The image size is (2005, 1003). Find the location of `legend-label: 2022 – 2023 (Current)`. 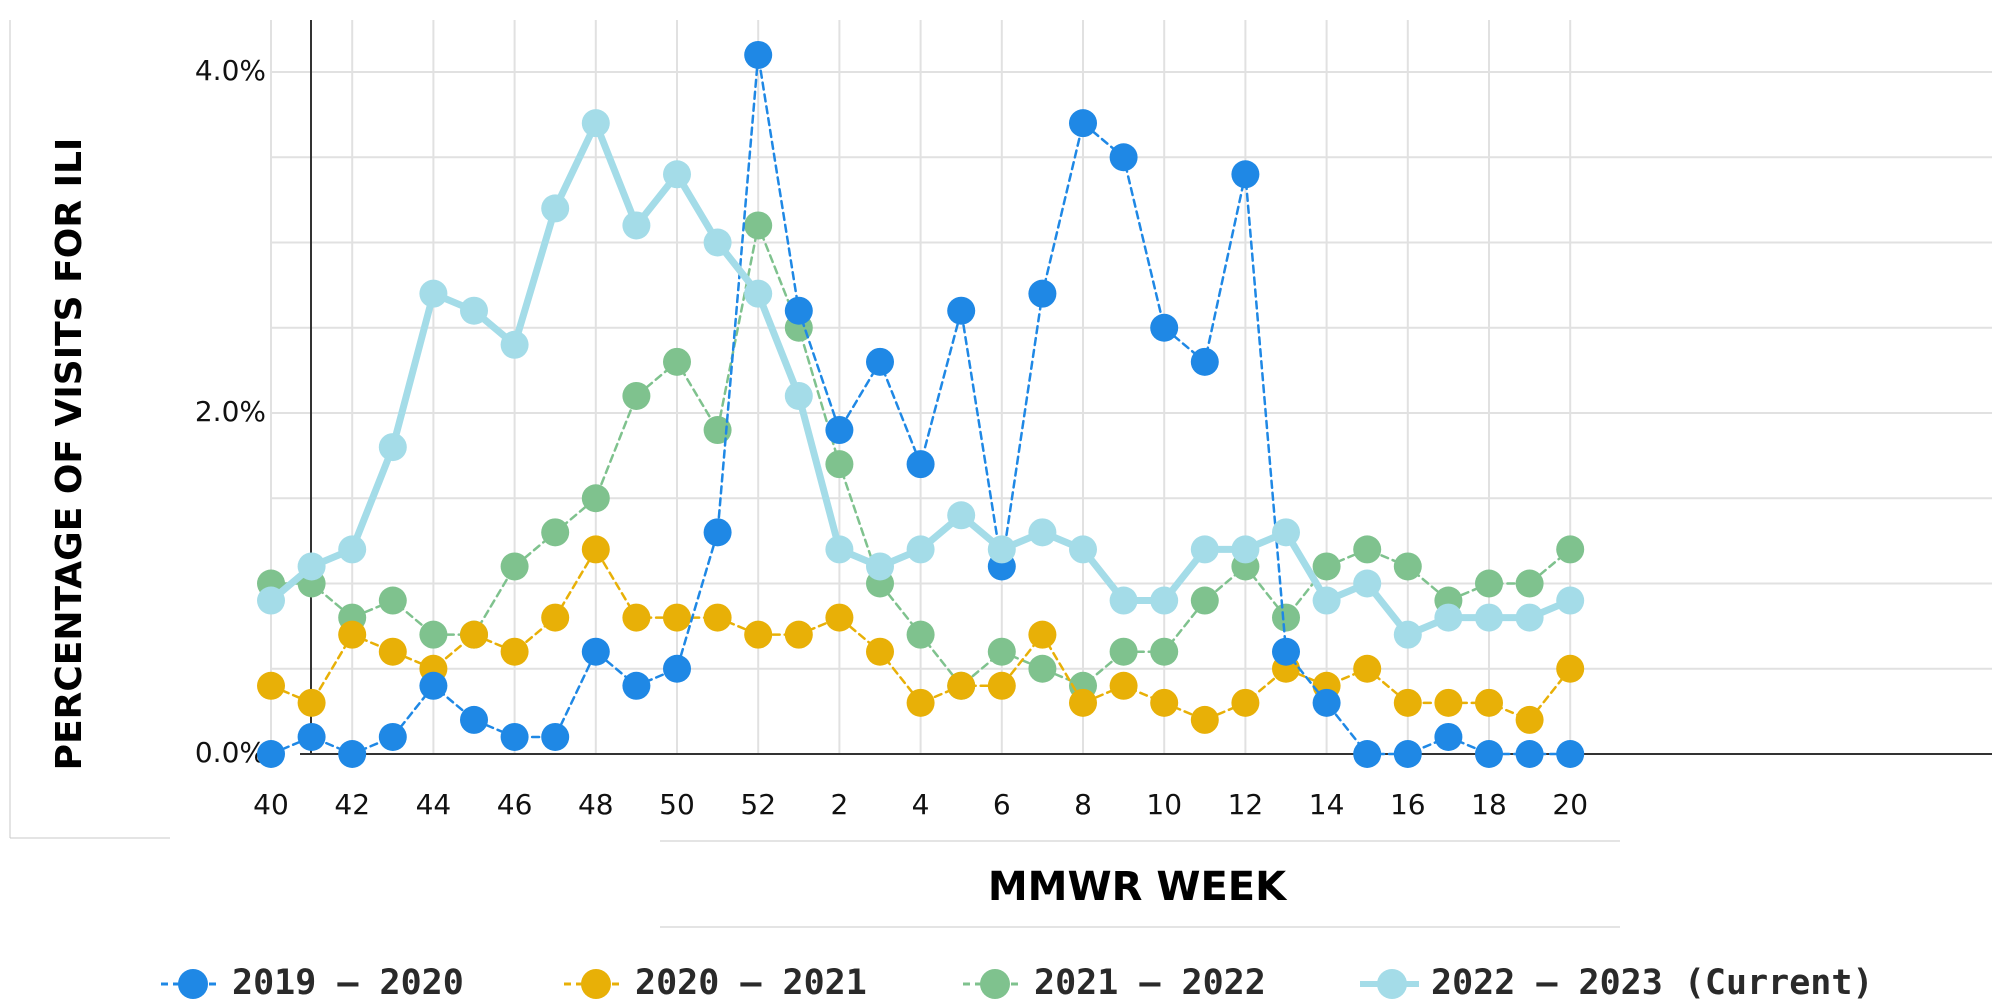

legend-label: 2022 – 2023 (Current) is located at coordinates (1652, 983).